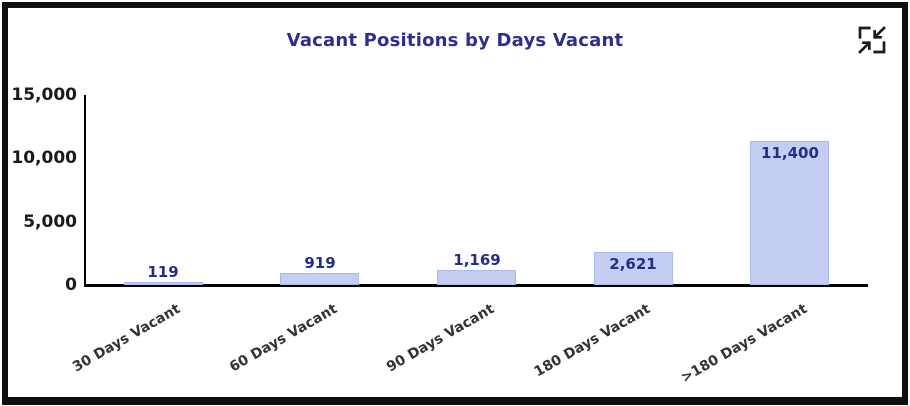 The image size is (910, 406). I want to click on bar-value-label: 2,621, so click(633, 264).